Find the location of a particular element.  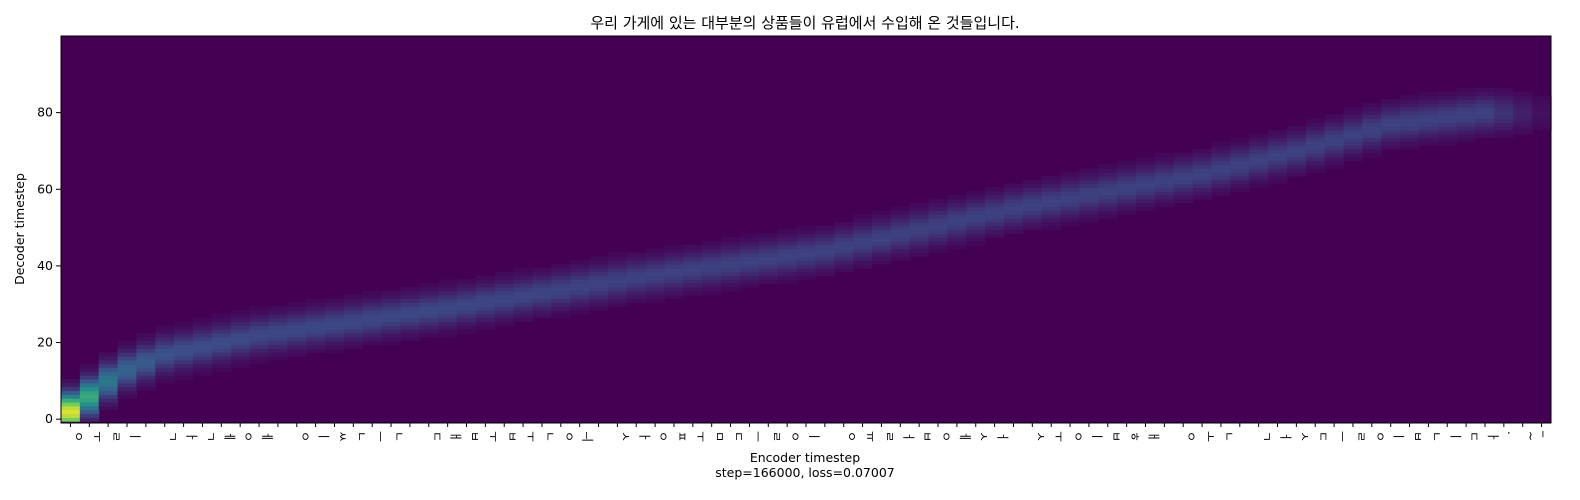

x-tick-label: ㄷ is located at coordinates (1323, 436).